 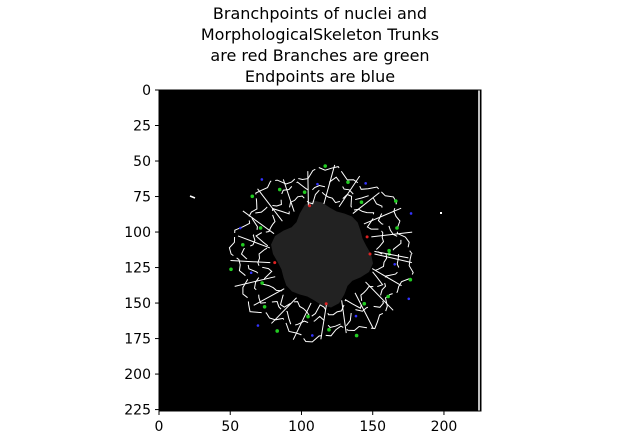 I want to click on chart-title: Branchpoints of nuclei and, so click(x=320, y=13).